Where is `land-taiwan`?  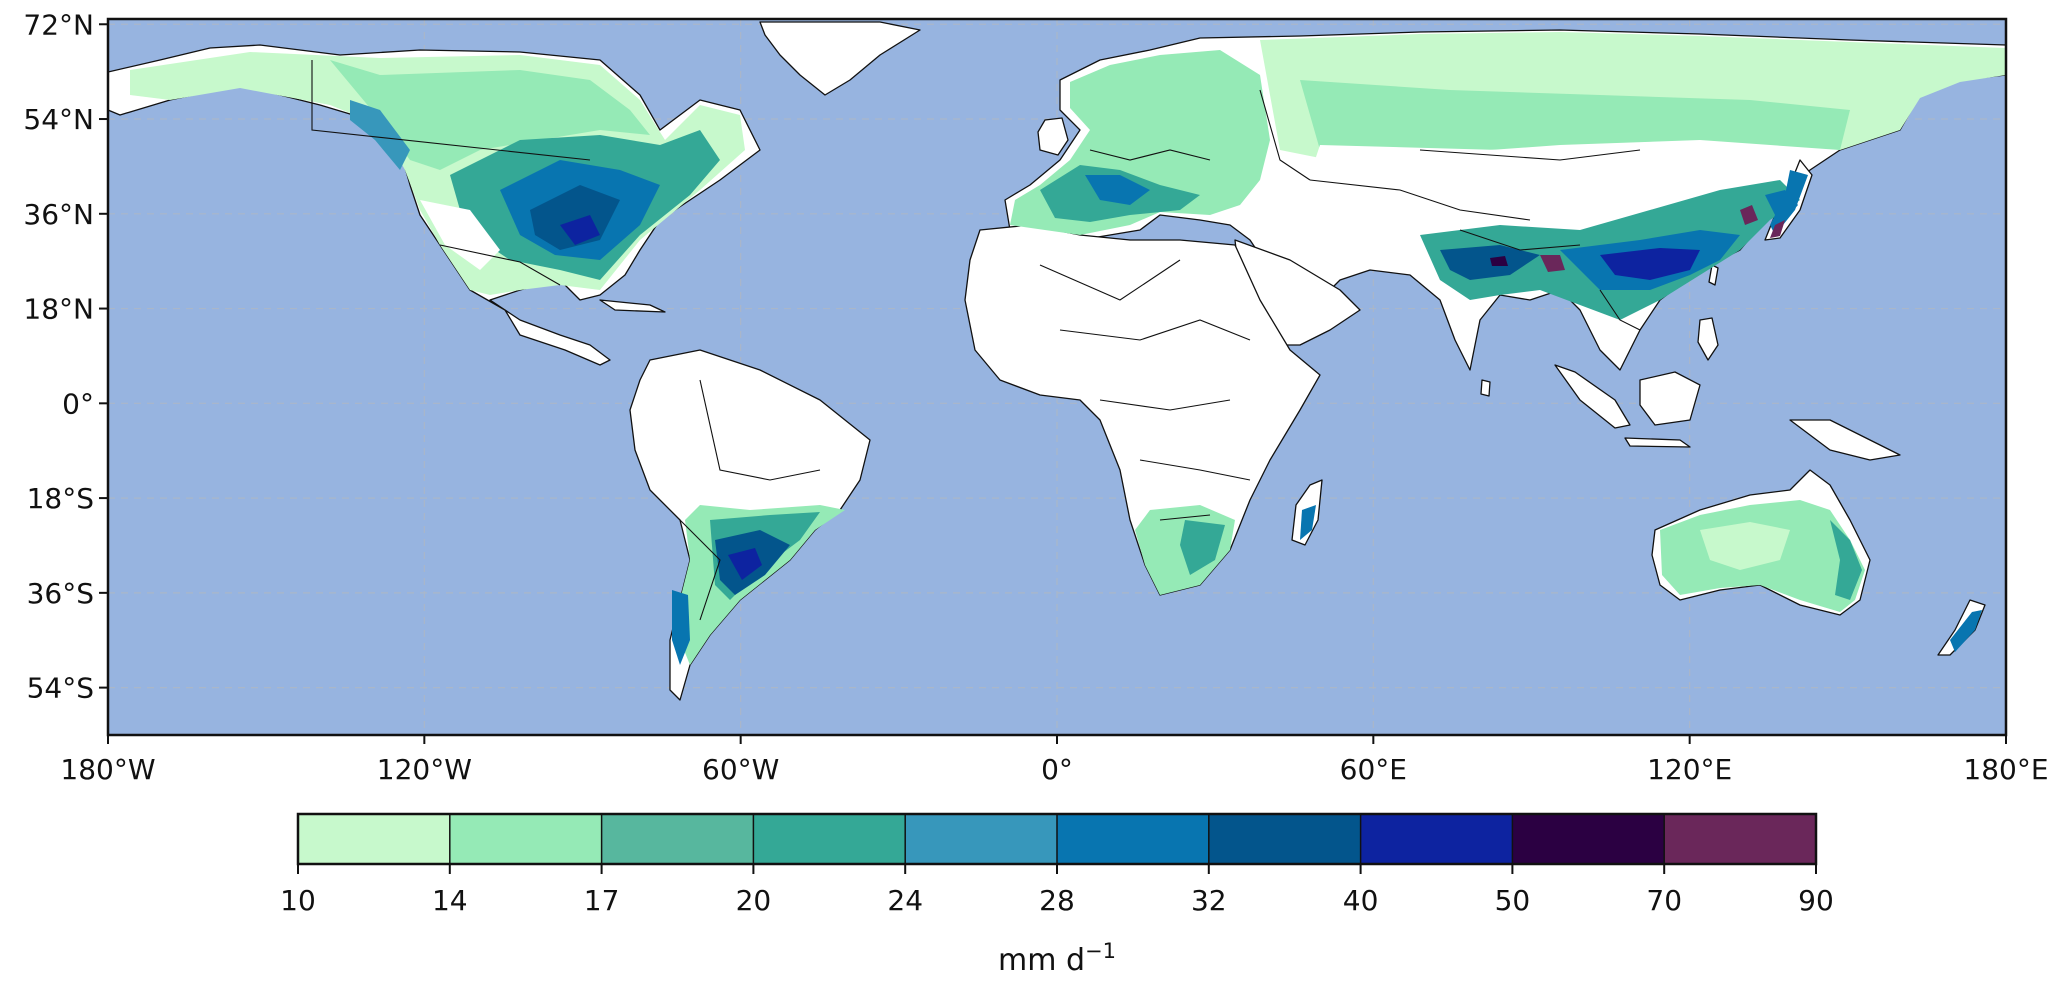 land-taiwan is located at coordinates (1713, 275).